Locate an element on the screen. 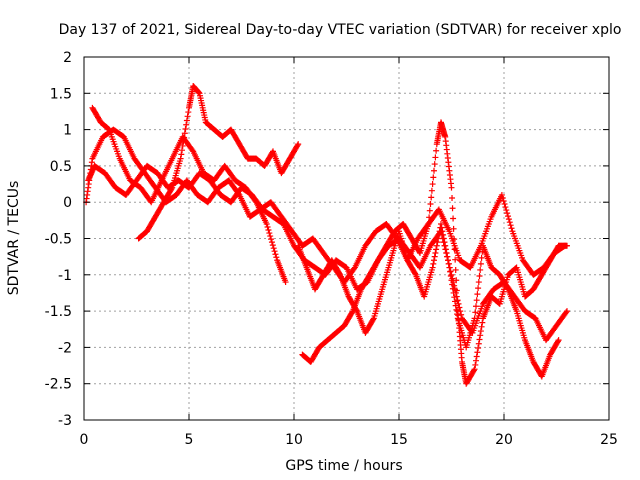 The height and width of the screenshot is (480, 640). y-tick-label: 0 is located at coordinates (67, 203).